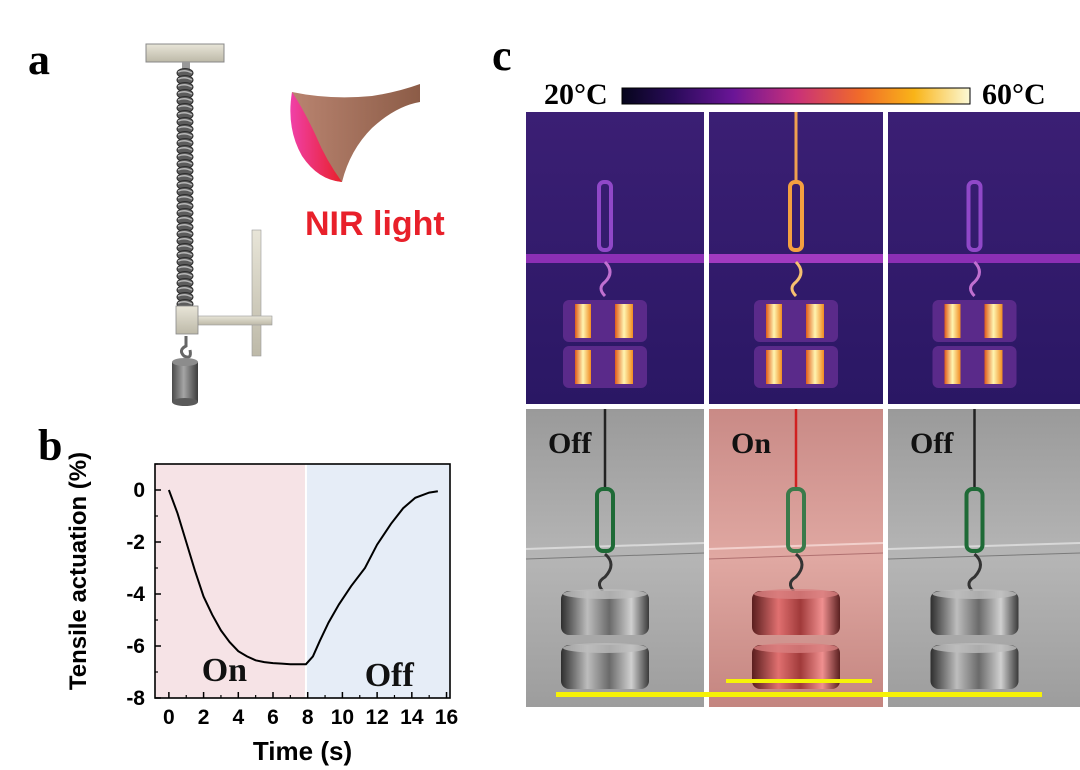  I want to click on colorbar-max-label: 60°C, so click(1014, 94).